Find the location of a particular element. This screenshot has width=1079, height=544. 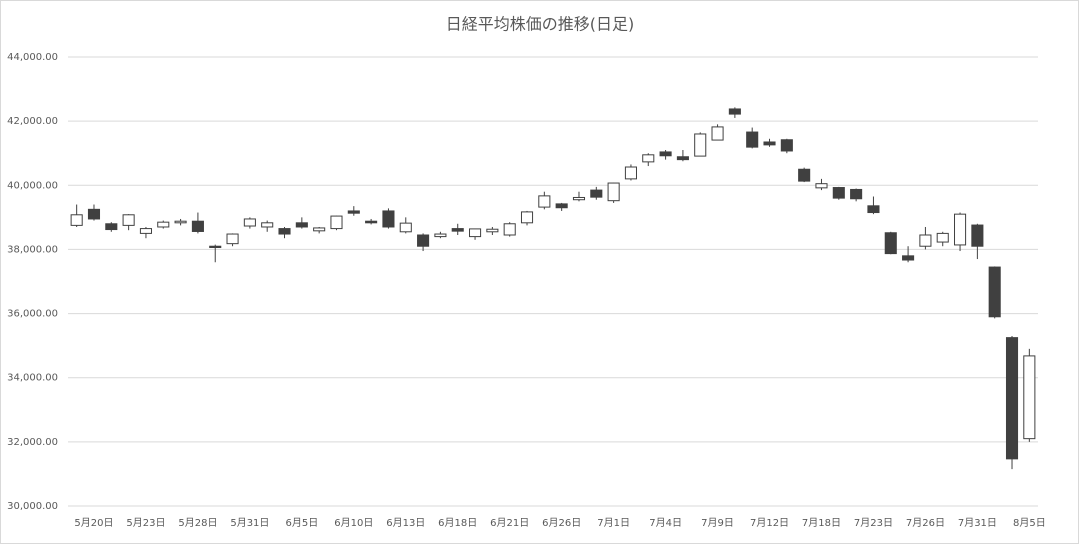

x-tick-label: 7月26日 is located at coordinates (925, 523).